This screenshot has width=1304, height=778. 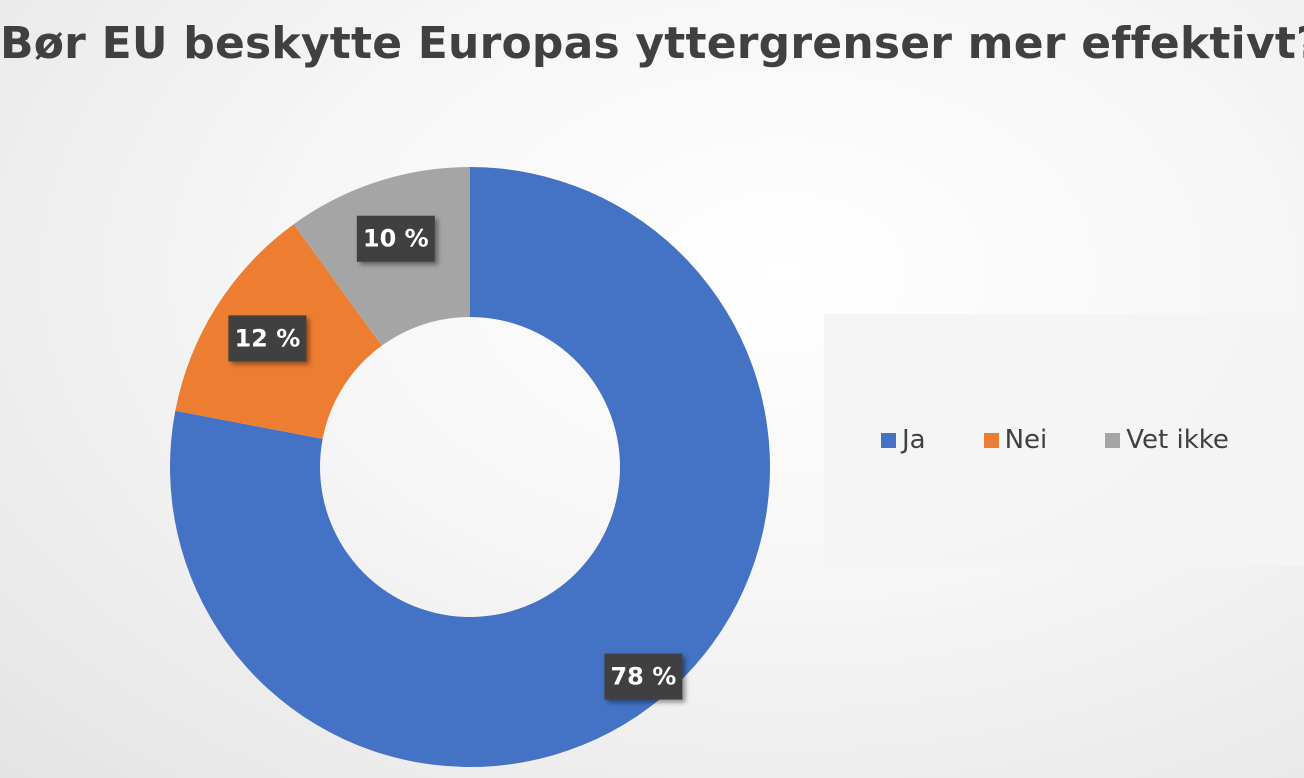 I want to click on legend-item-ja: Ja, so click(x=903, y=440).